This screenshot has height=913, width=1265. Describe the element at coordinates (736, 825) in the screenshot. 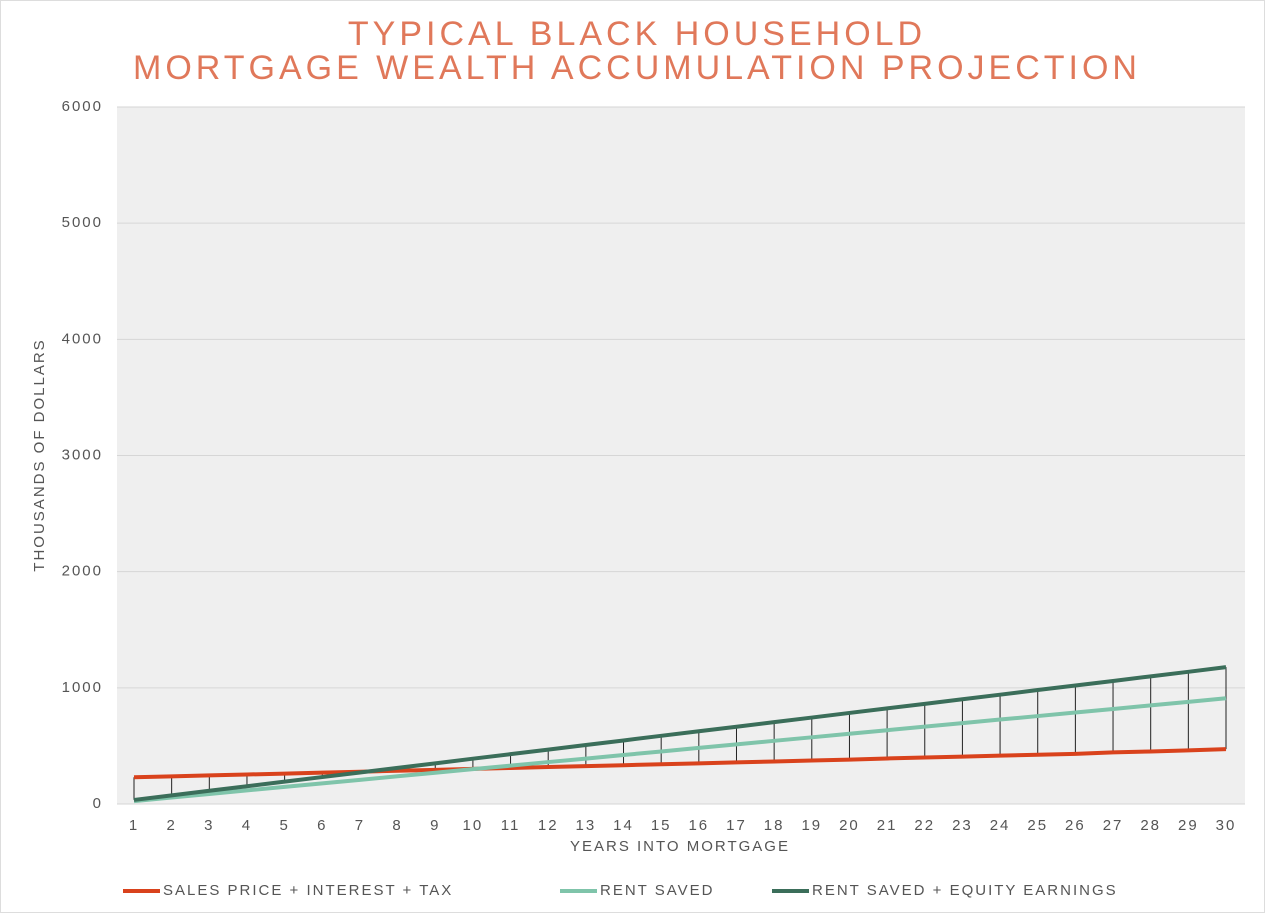

I see `x-tick-label: 17` at that location.